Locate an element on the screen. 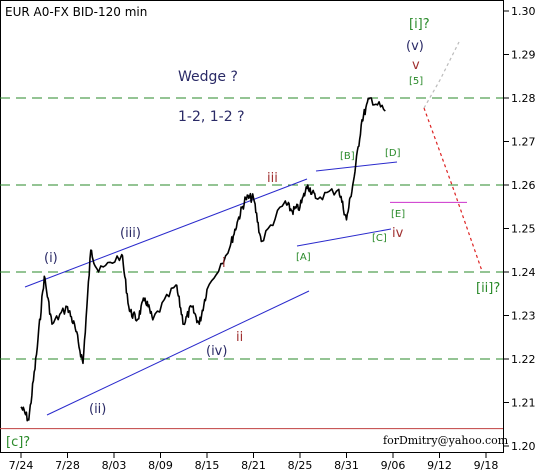  wedge-upper-line is located at coordinates (356, 166).